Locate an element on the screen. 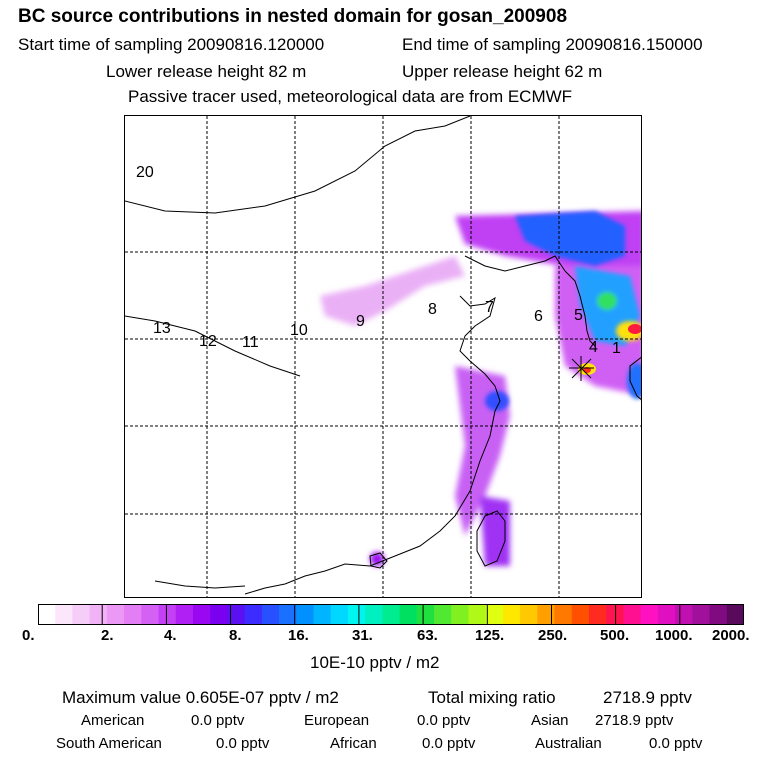  south-american-label: South American is located at coordinates (109, 743).